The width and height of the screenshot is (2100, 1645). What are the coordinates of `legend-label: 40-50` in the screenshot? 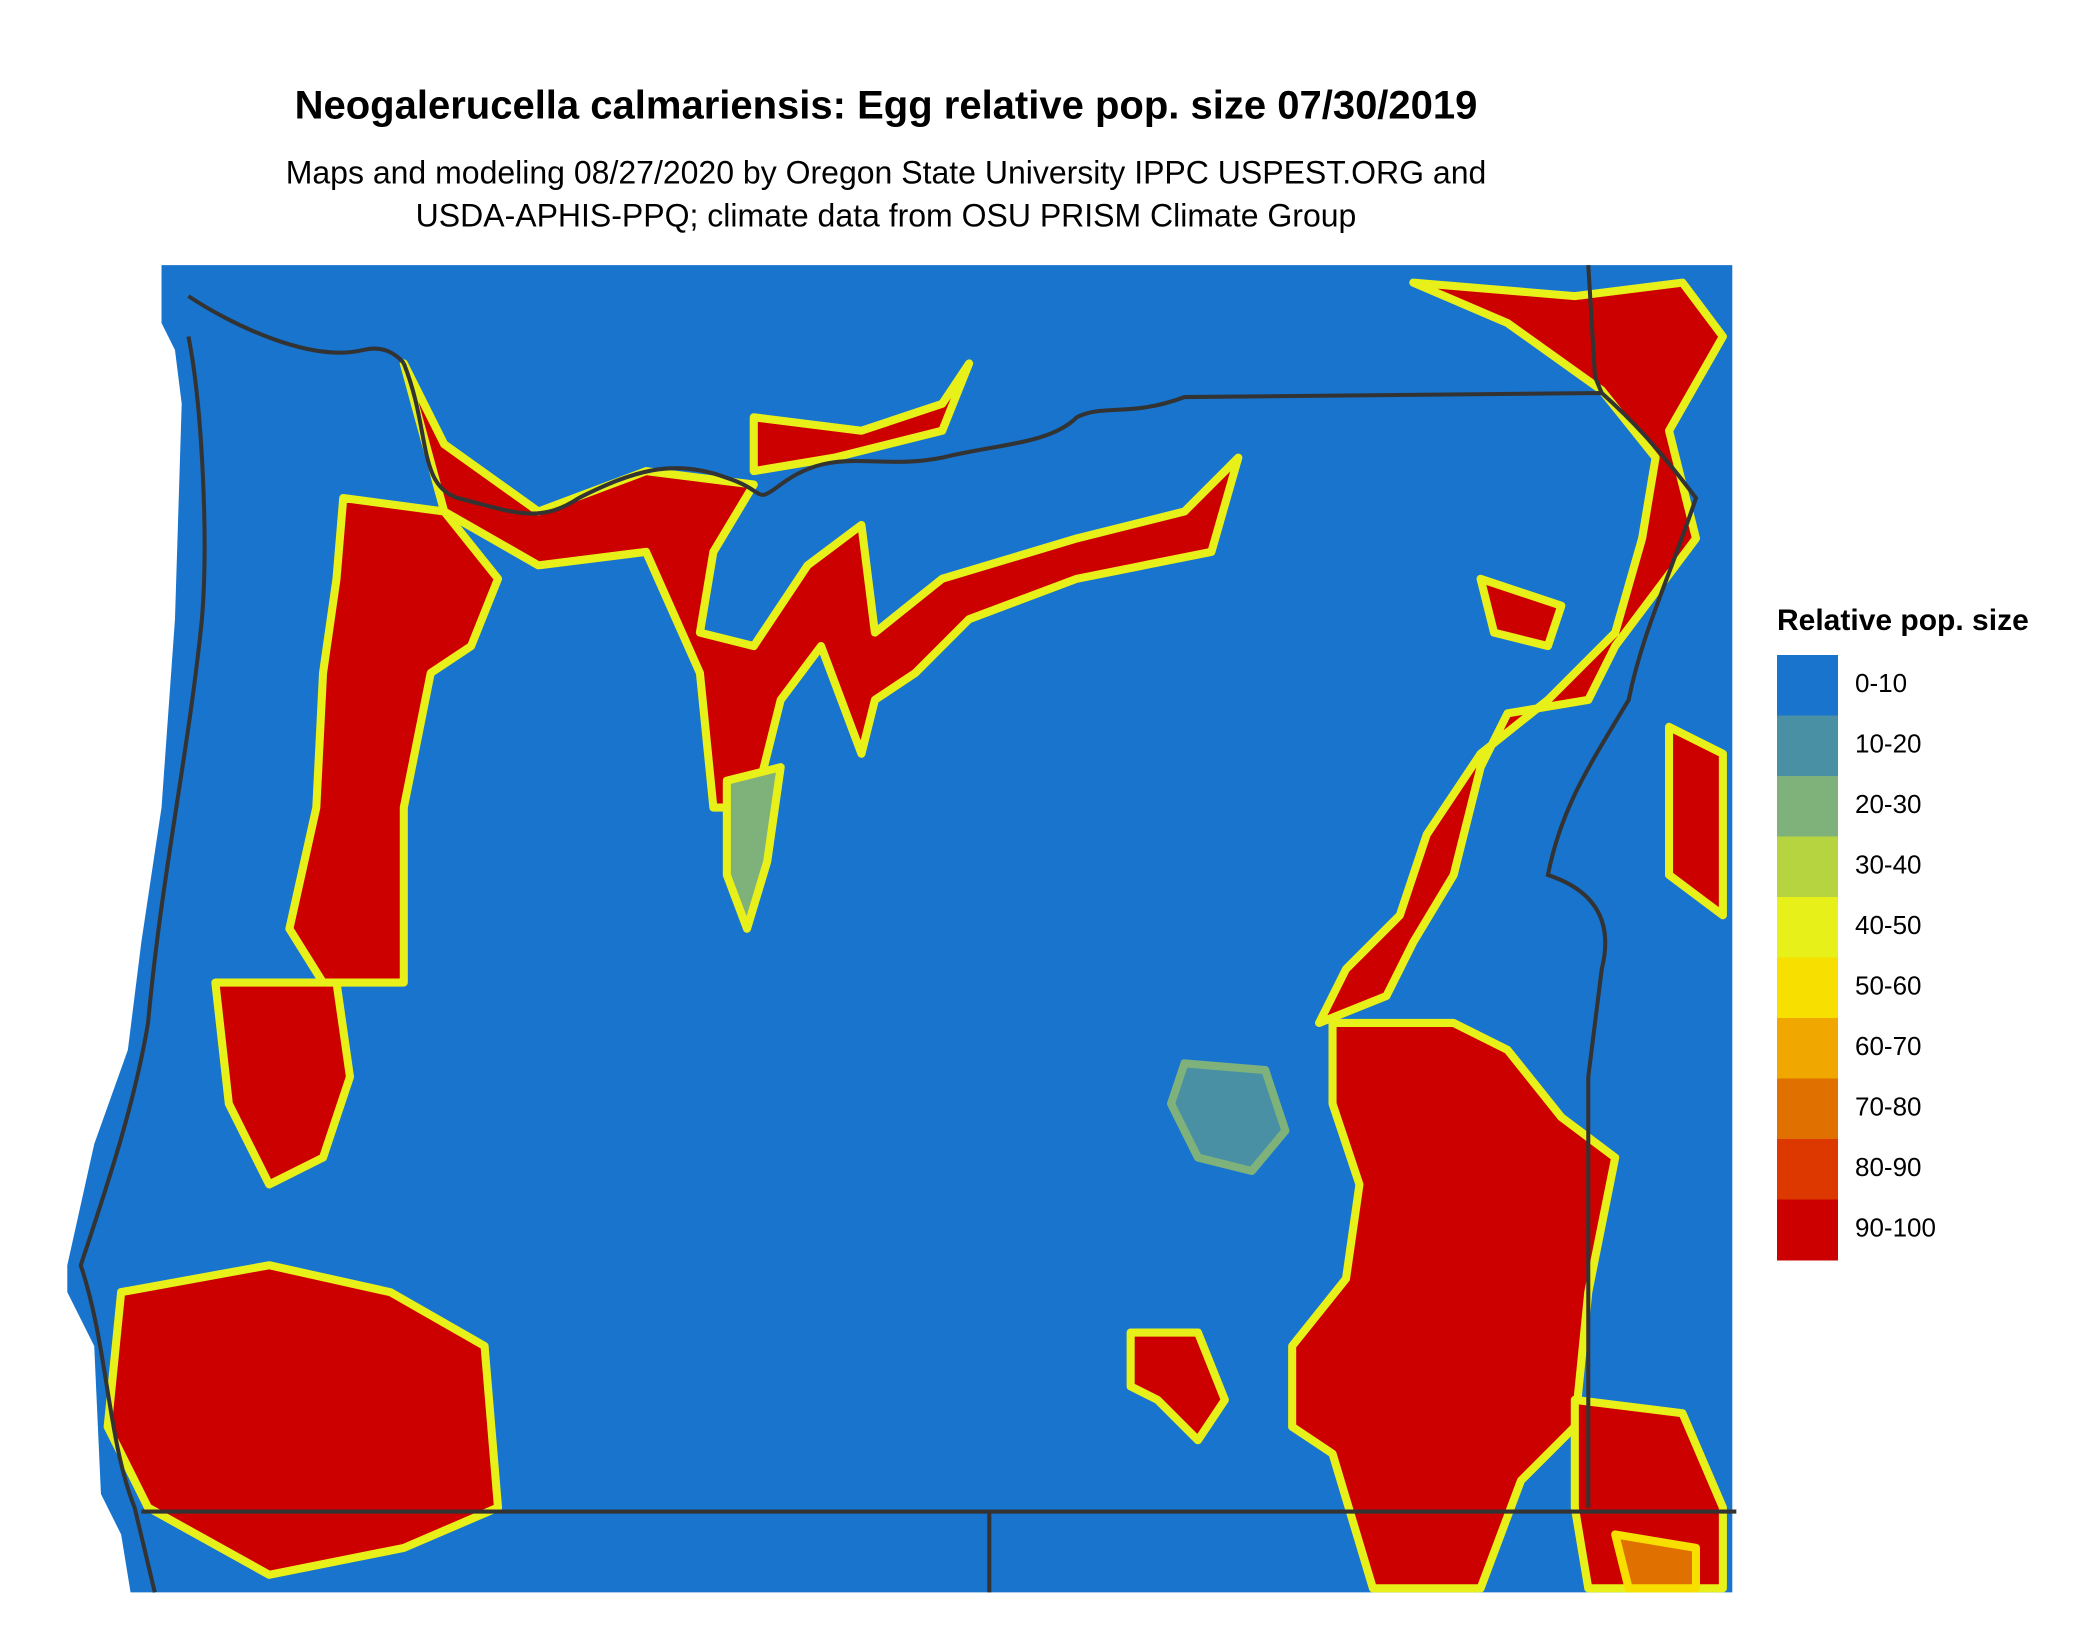 It's located at (1888, 925).